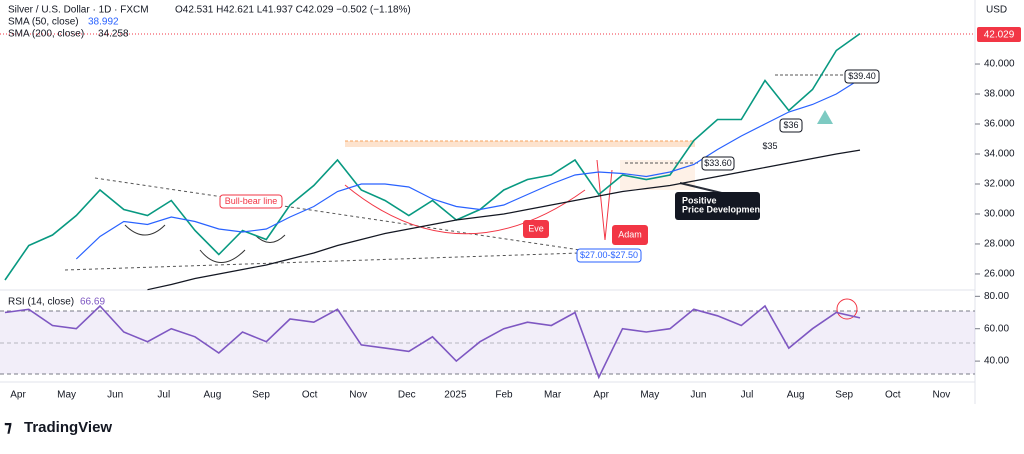 The height and width of the screenshot is (454, 1024). What do you see at coordinates (996, 361) in the screenshot?
I see `y-tick-label: 40.00` at bounding box center [996, 361].